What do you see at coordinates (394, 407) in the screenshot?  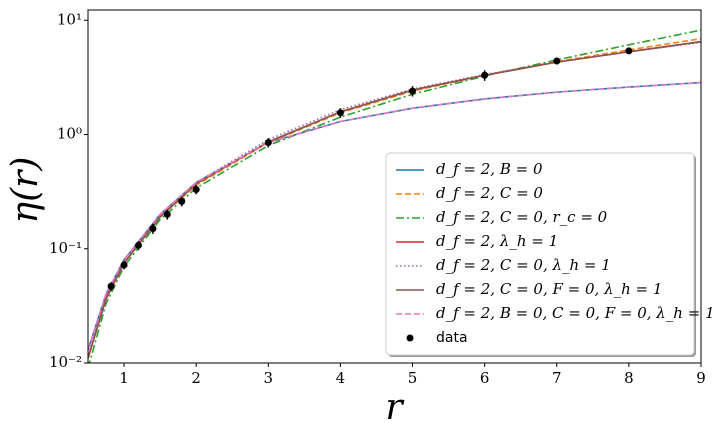 I see `x-axis-label: r` at bounding box center [394, 407].